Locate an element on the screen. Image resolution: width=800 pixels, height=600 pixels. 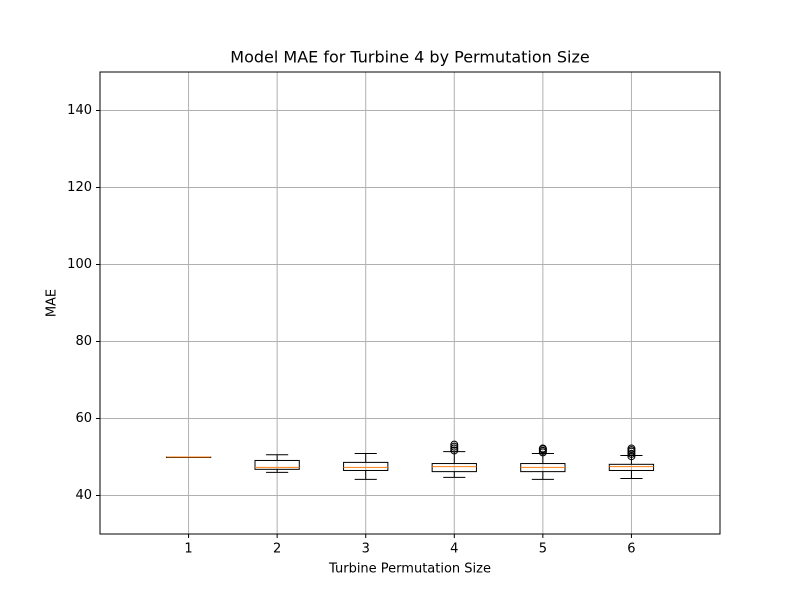
x-tick-label: 5 is located at coordinates (543, 549).